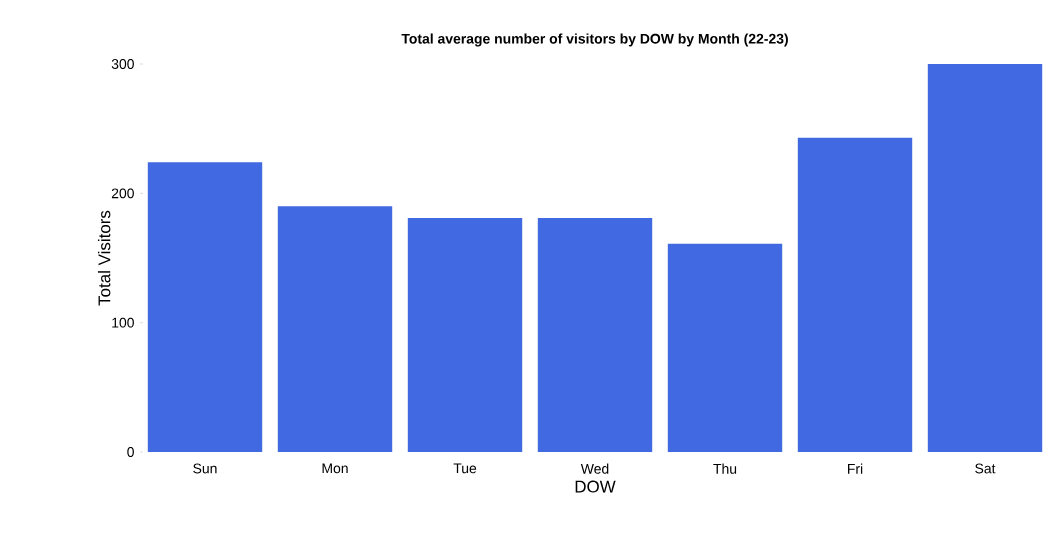  Describe the element at coordinates (122, 64) in the screenshot. I see `y-tick-label: 300` at that location.